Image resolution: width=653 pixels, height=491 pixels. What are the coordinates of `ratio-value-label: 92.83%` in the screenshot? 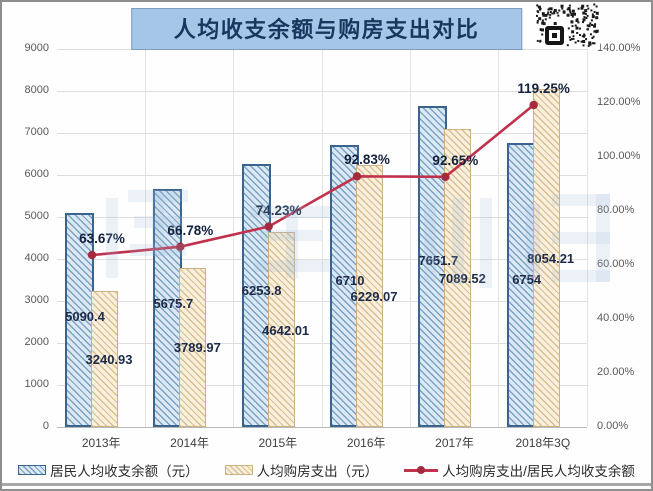 It's located at (367, 160).